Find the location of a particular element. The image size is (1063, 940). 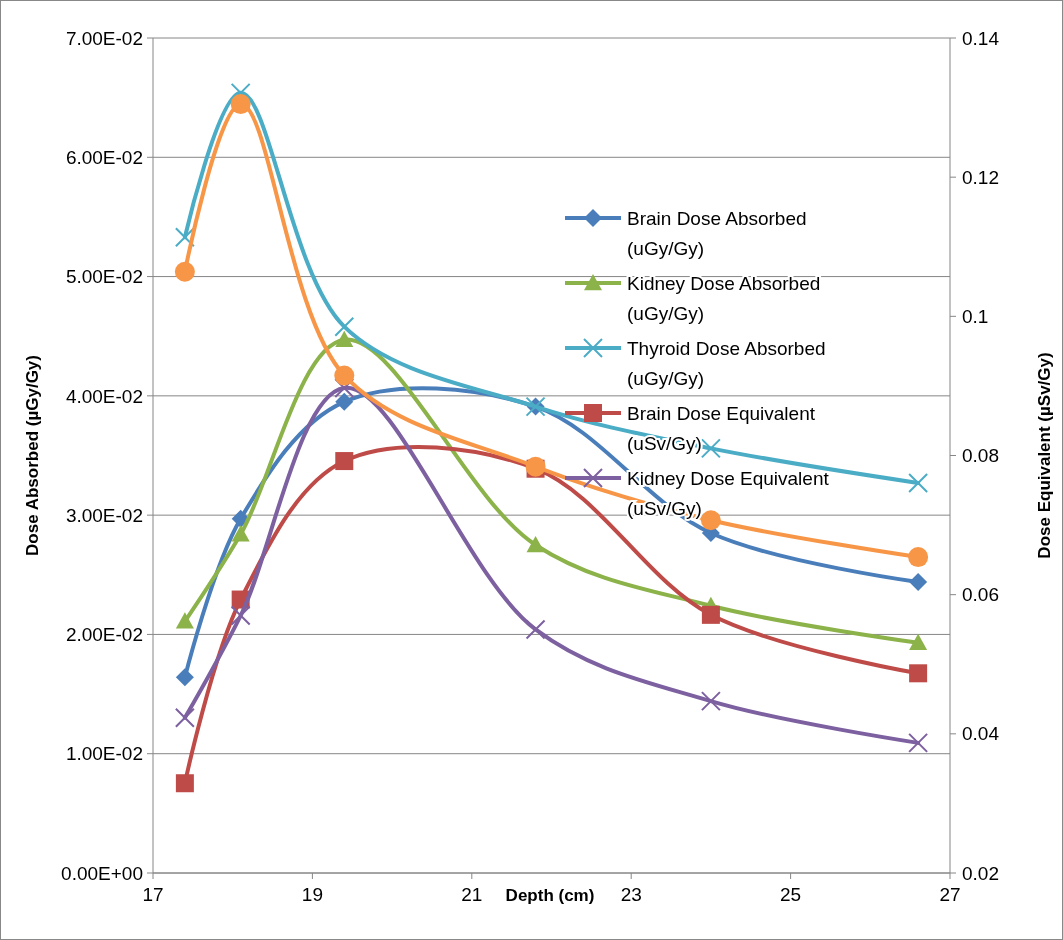

y-tick-label: 3.00E-02 is located at coordinates (104, 515).